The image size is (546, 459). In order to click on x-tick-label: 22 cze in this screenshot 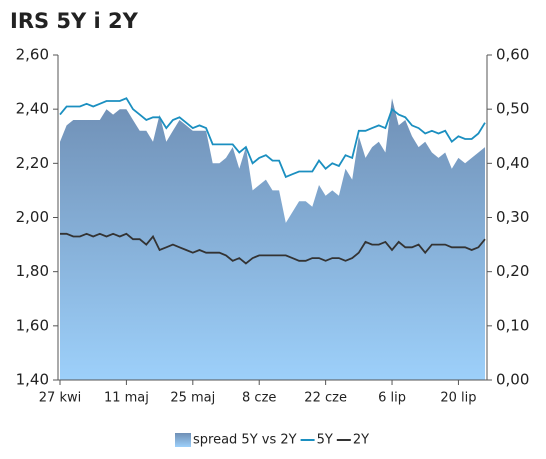, I will do `click(325, 398)`.